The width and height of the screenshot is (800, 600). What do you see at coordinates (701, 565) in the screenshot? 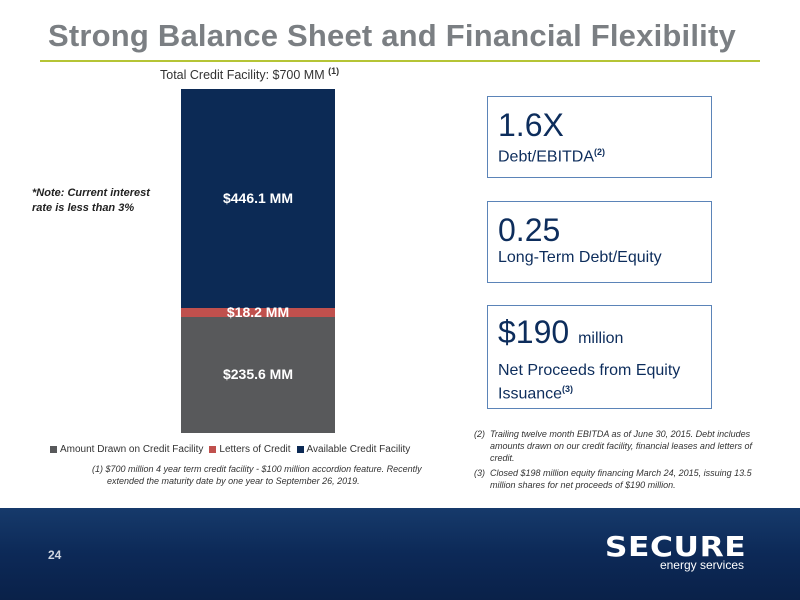
I see `logo-tagline: energy services` at bounding box center [701, 565].